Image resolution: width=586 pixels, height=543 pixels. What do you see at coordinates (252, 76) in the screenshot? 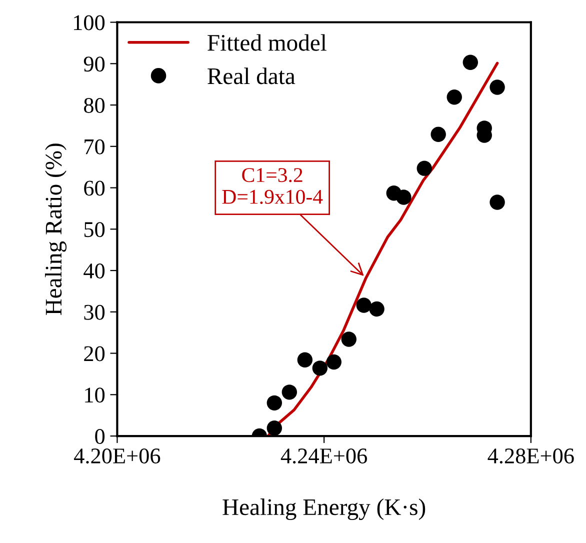
I see `legend-label: Real data` at bounding box center [252, 76].